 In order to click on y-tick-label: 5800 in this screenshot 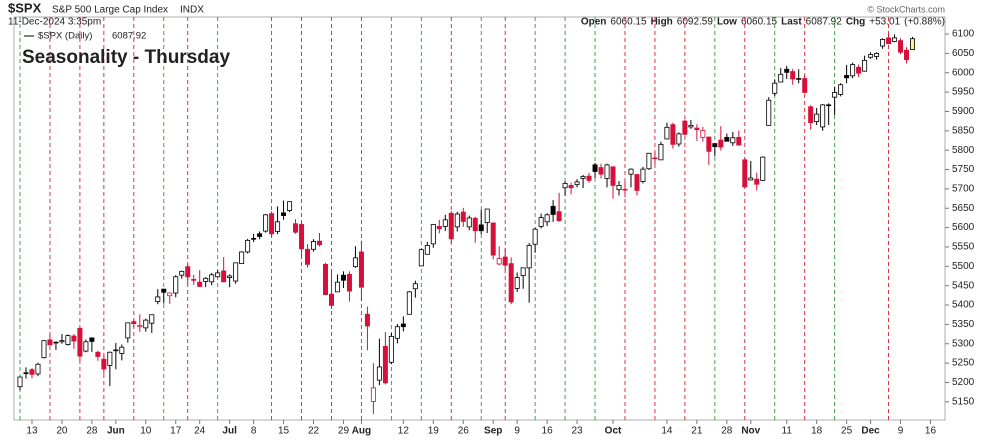, I will do `click(963, 150)`.